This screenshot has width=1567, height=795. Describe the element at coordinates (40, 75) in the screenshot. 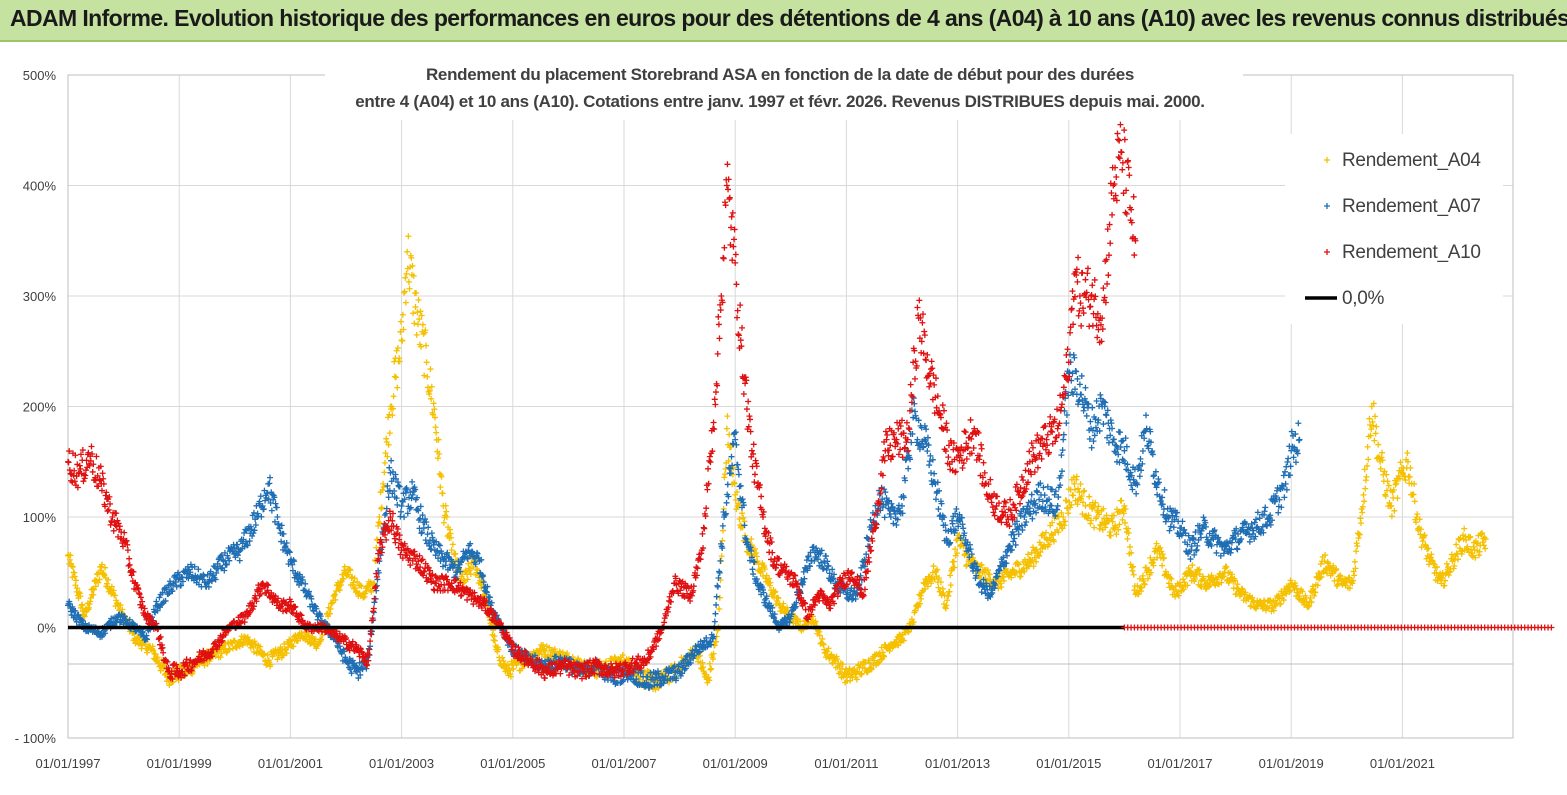

I see `y-tick-label: 500%` at that location.